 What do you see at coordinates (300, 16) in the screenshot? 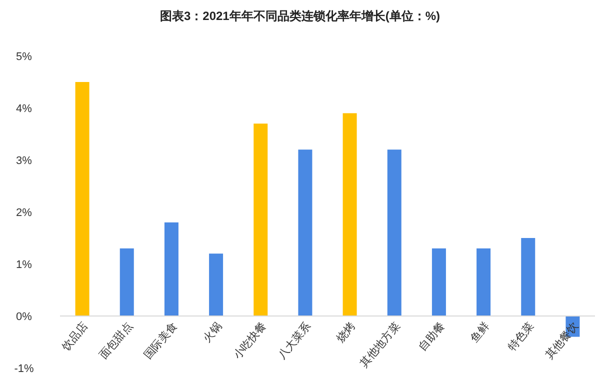
I see `chart-title: 图表3：2021年年不同品类连锁化率年增长(单位：%)` at bounding box center [300, 16].